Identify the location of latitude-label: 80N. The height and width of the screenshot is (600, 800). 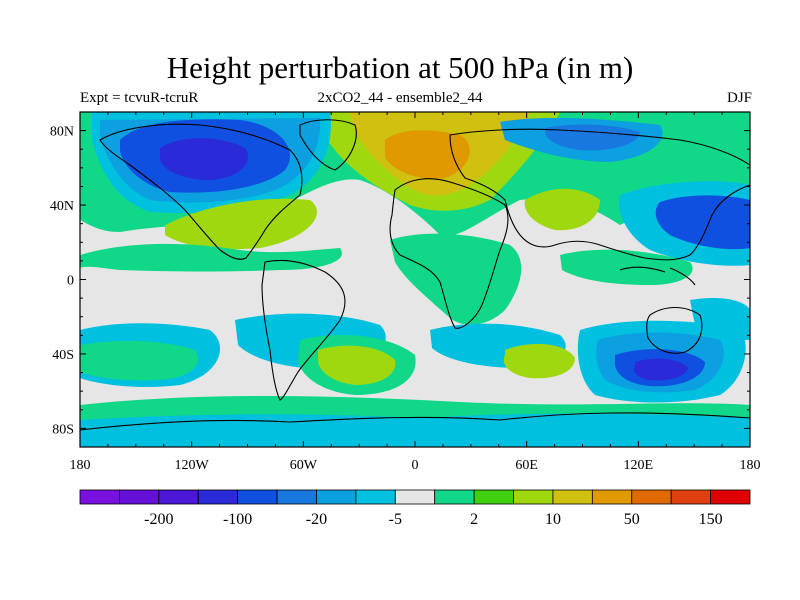
(62, 132).